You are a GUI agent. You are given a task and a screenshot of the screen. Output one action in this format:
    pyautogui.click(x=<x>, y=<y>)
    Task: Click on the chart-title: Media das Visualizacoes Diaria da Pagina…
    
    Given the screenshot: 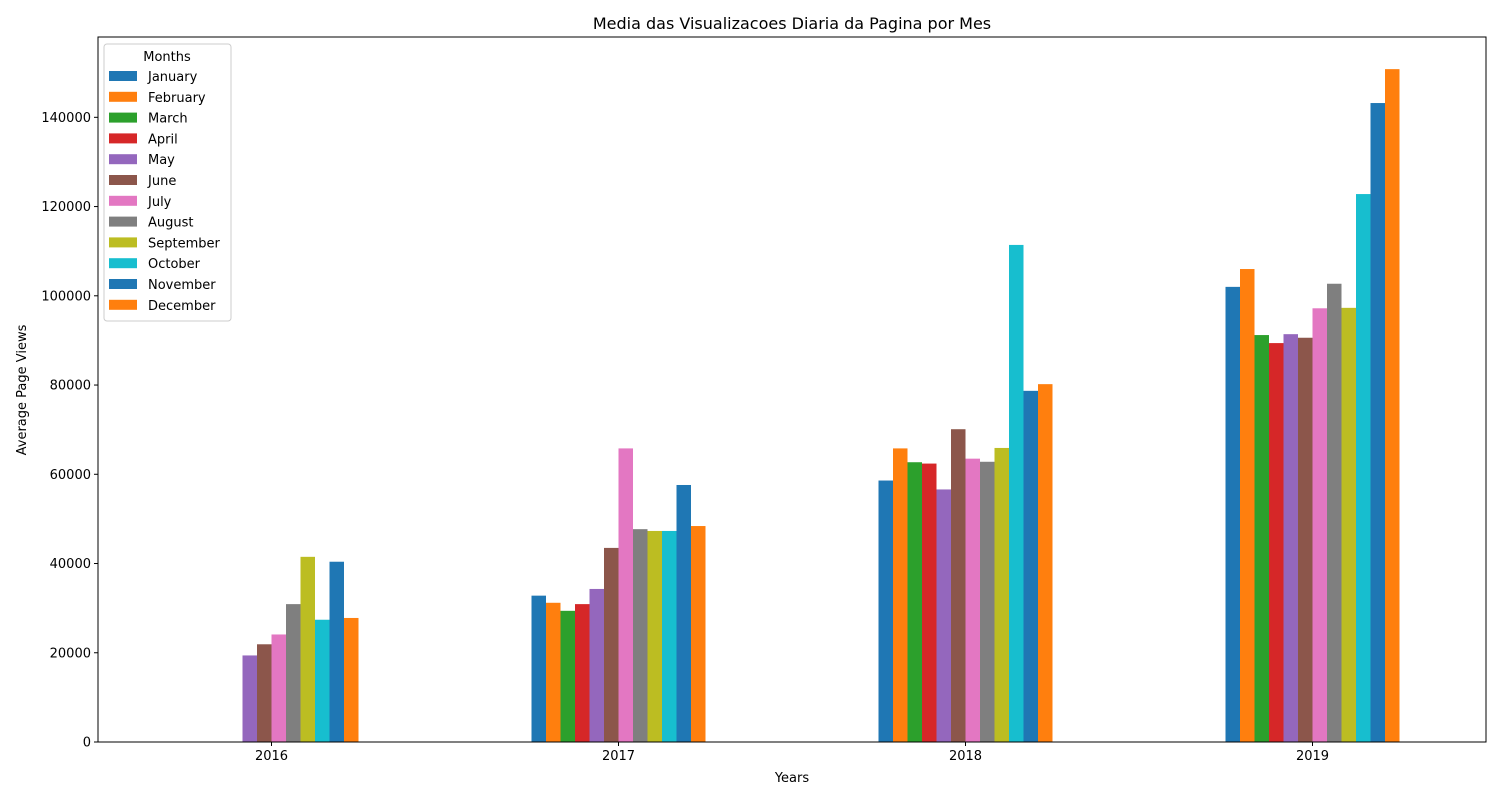 What is the action you would take?
    pyautogui.click(x=792, y=23)
    